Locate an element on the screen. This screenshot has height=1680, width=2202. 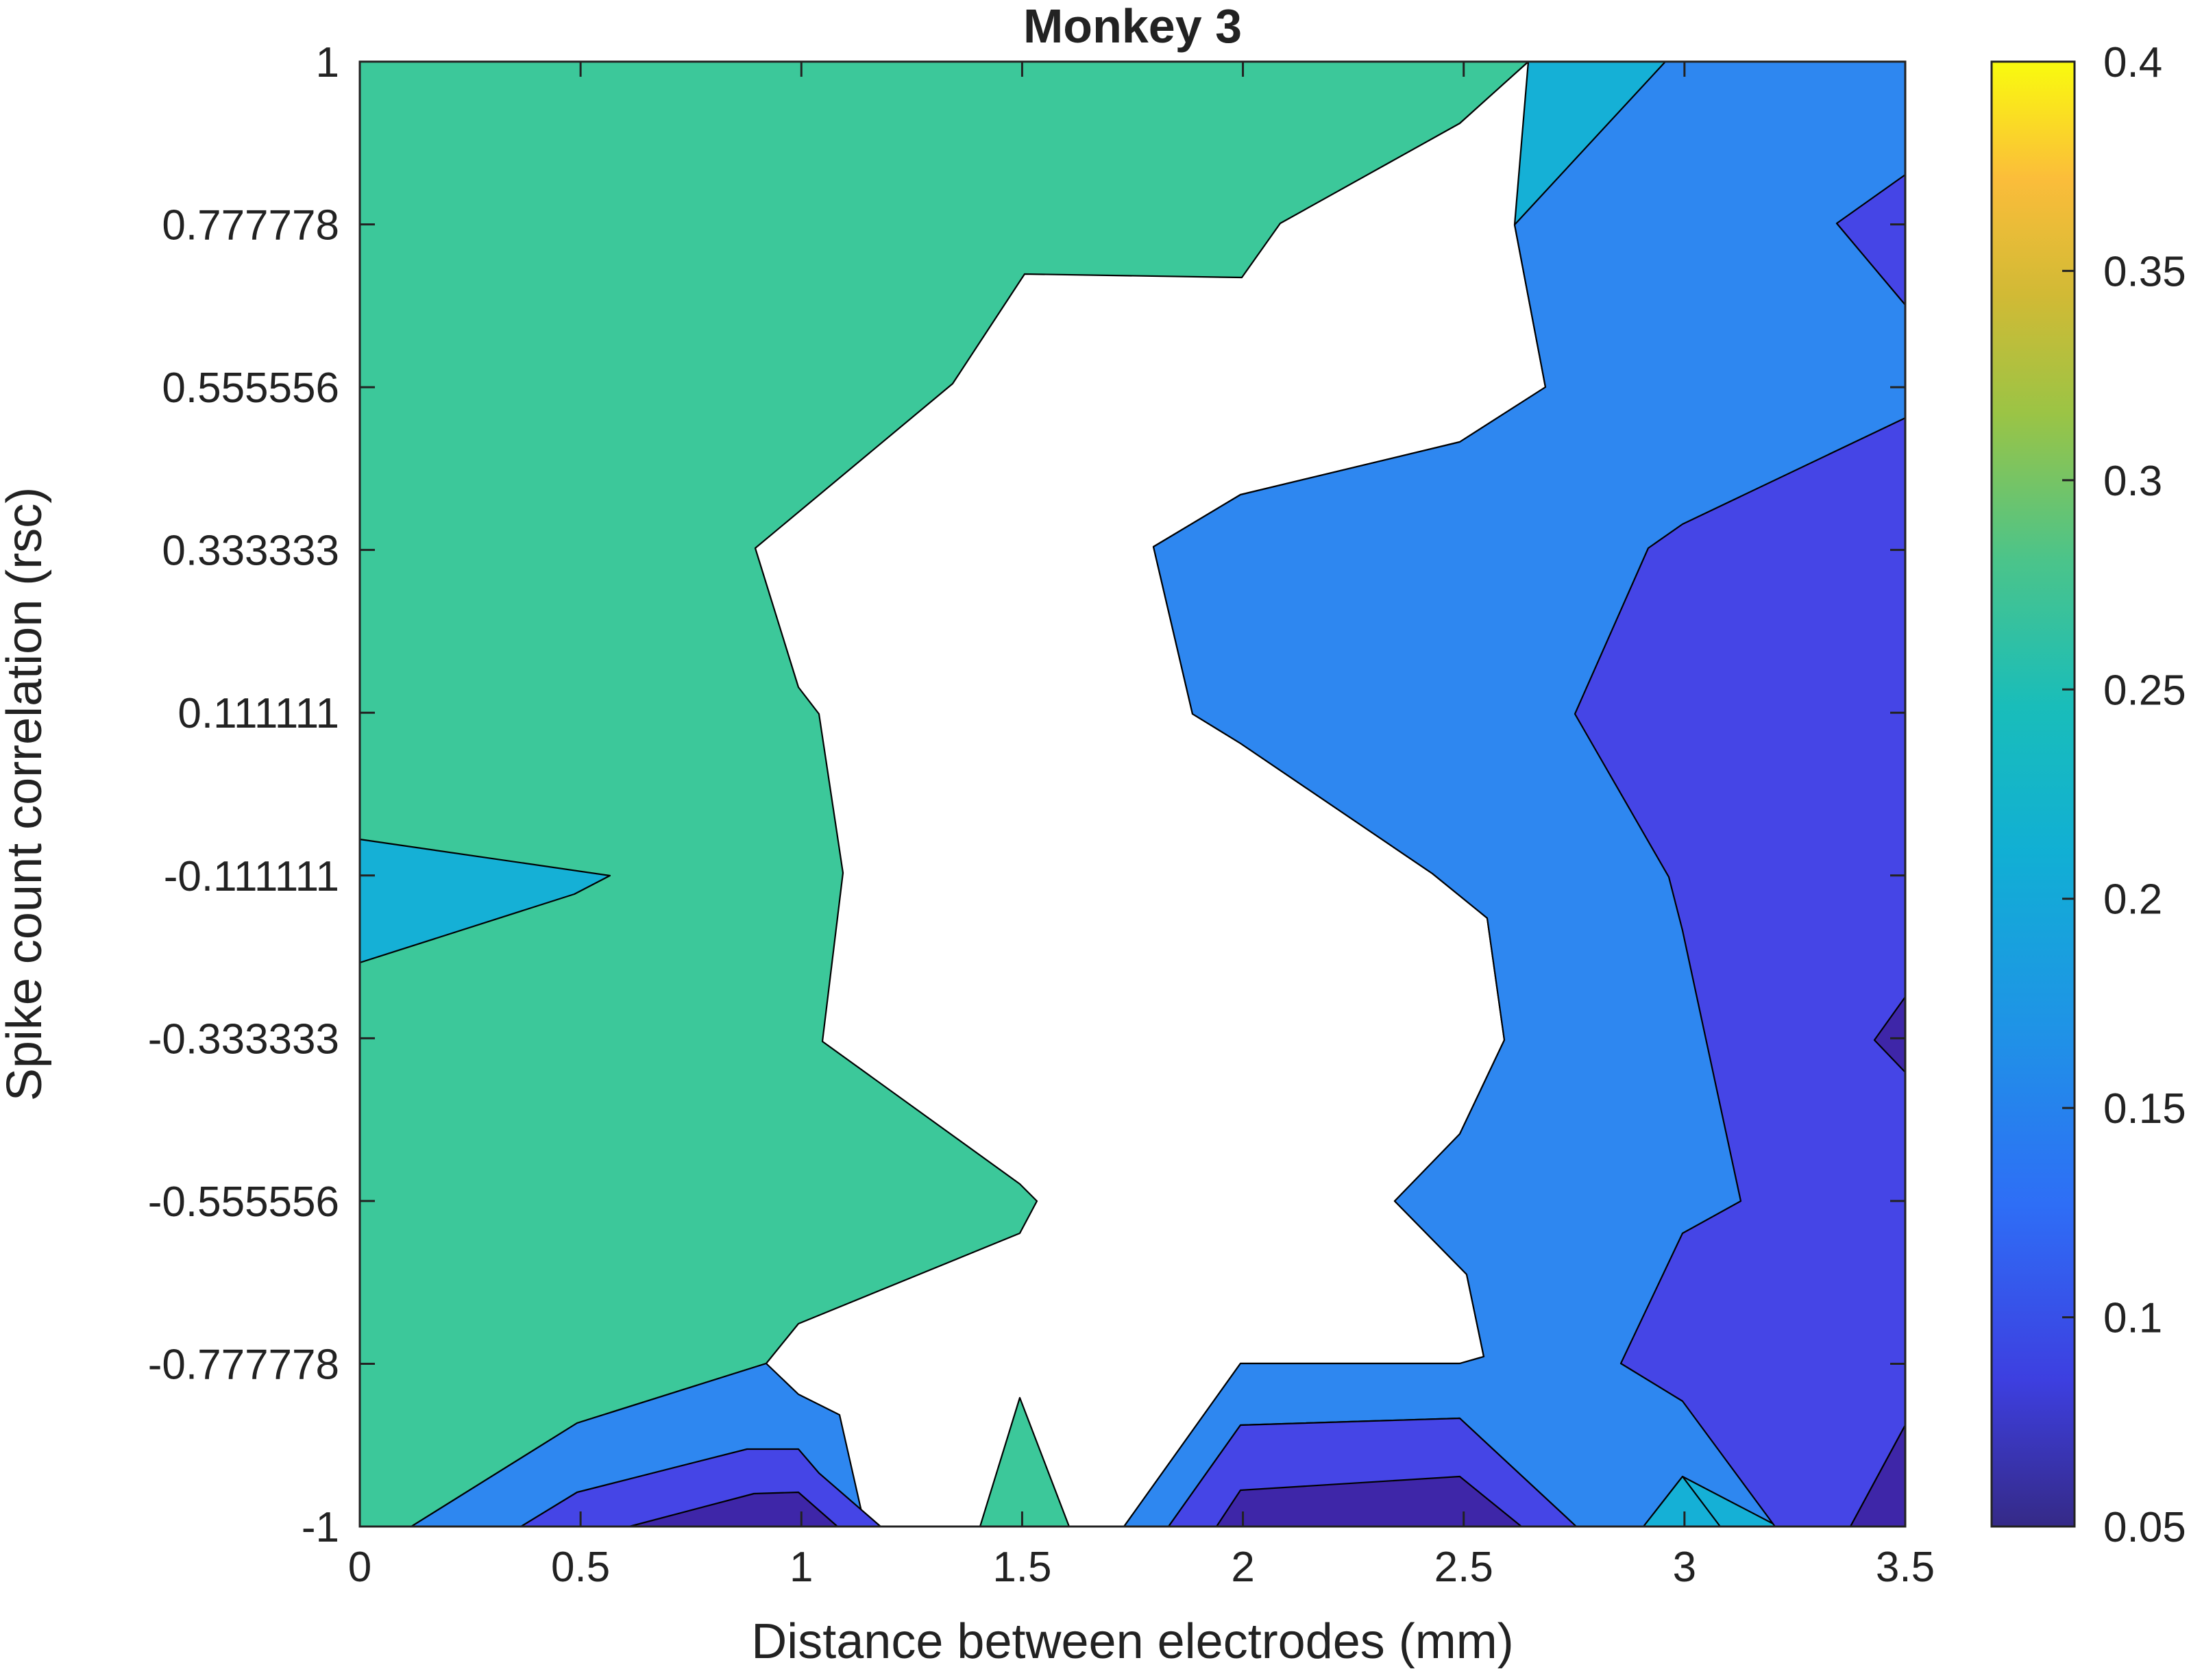
colorbar-tick-label: 0.3 is located at coordinates (2132, 481).